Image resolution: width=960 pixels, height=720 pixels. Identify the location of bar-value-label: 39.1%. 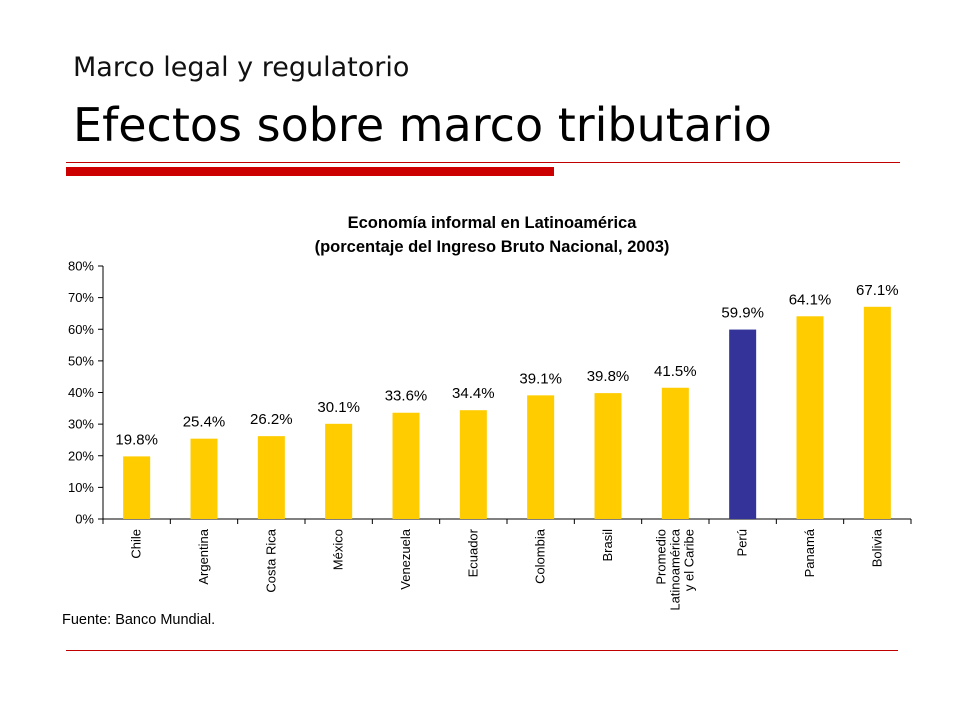
(540, 378).